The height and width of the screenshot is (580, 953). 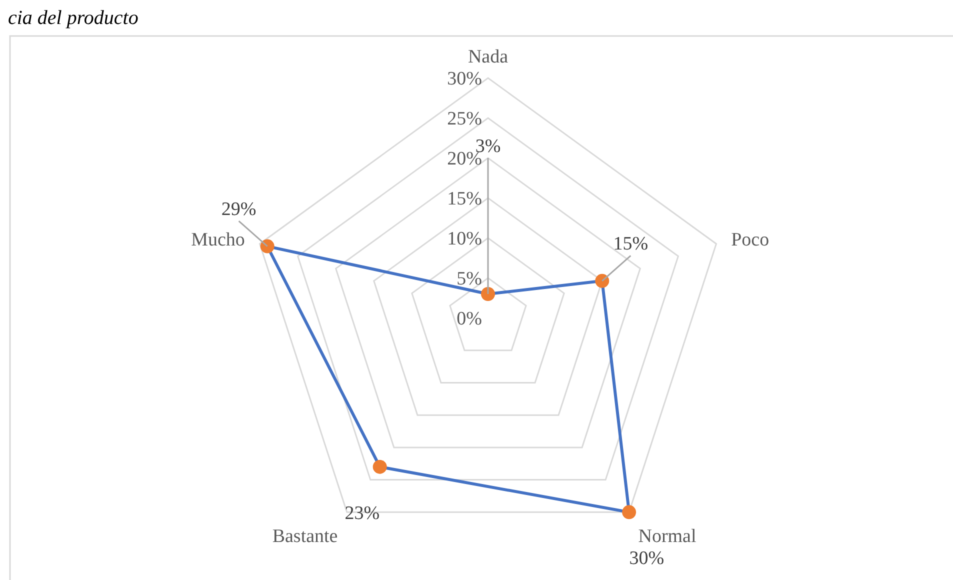 What do you see at coordinates (469, 279) in the screenshot?
I see `y-tick-label: 5%` at bounding box center [469, 279].